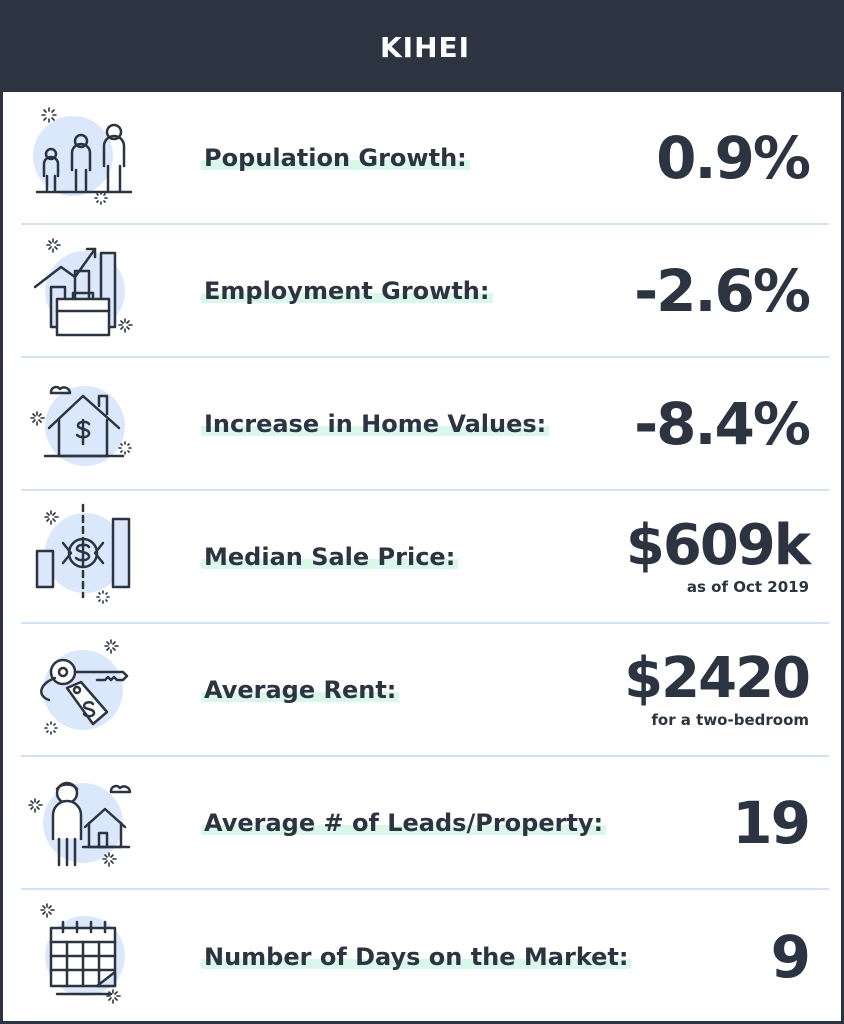 This screenshot has width=844, height=1024. I want to click on stat-label: Increase in Home Values:, so click(375, 423).